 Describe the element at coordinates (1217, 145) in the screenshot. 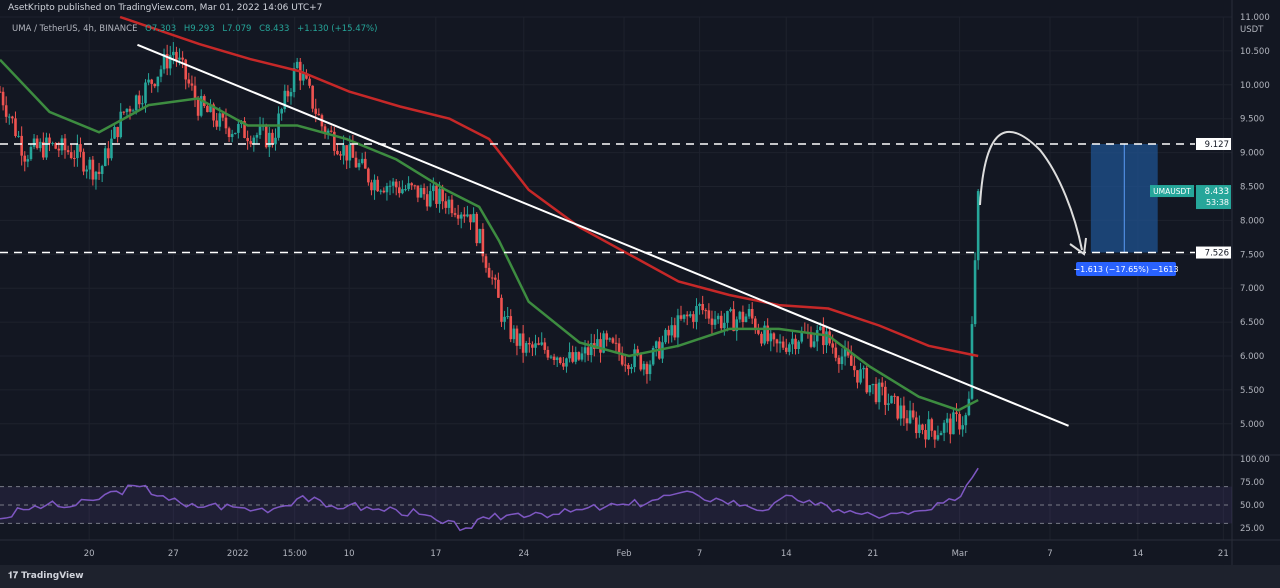

I see `level-label: 9.127` at that location.